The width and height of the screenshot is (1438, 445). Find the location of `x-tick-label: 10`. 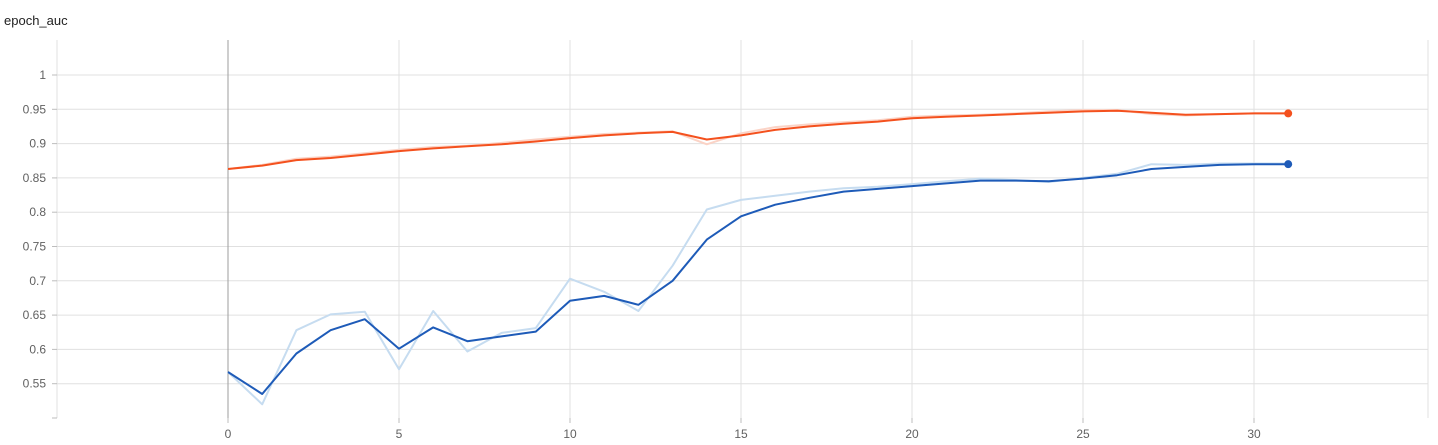

x-tick-label: 10 is located at coordinates (570, 434).